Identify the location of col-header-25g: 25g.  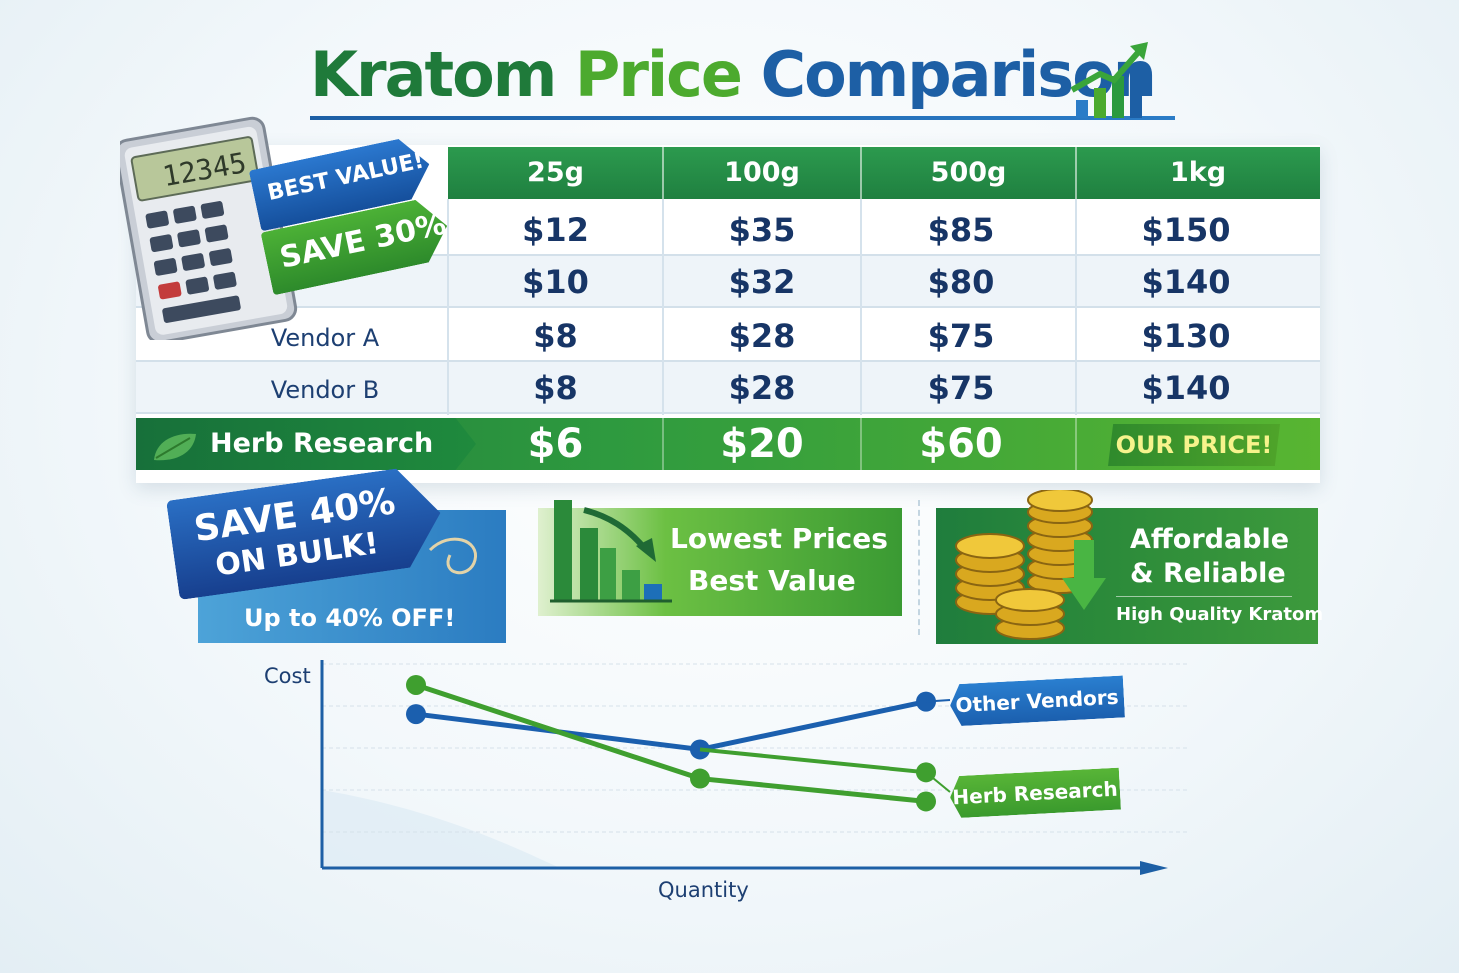
(555, 172).